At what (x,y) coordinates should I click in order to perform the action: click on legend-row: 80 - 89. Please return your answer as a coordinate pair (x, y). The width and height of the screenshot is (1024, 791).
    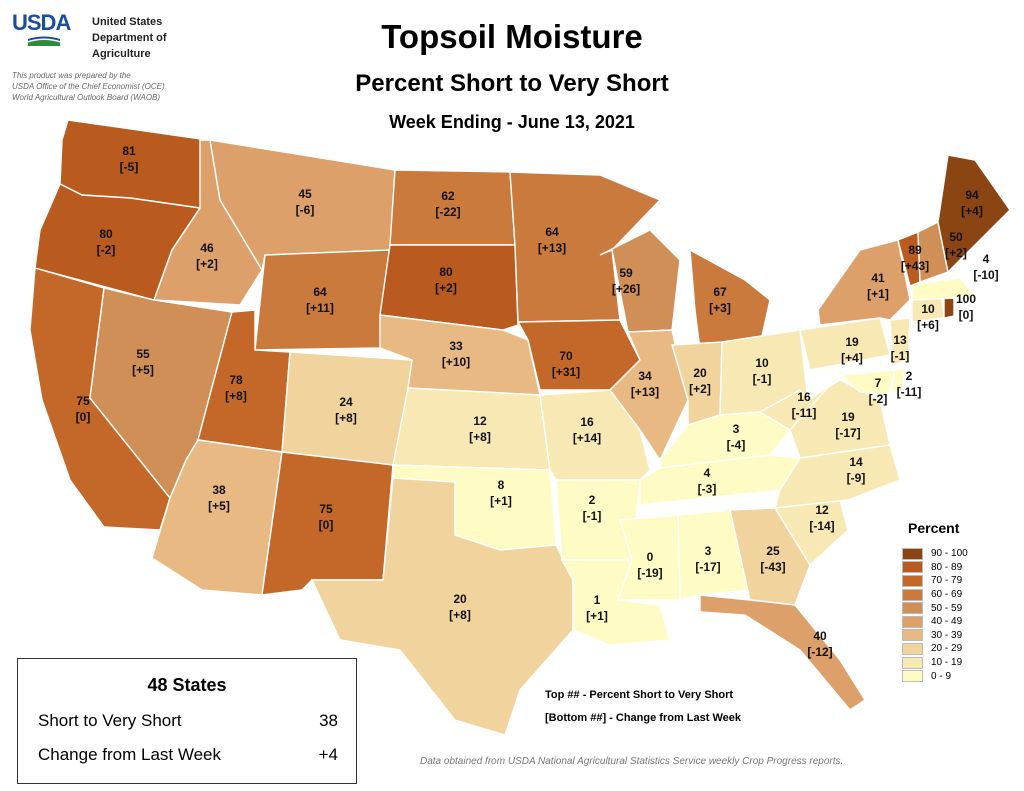
    Looking at the image, I should click on (935, 568).